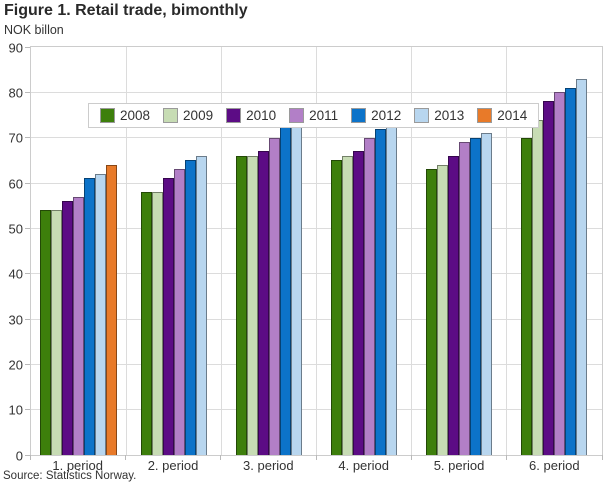 This screenshot has width=610, height=488. Describe the element at coordinates (554, 465) in the screenshot. I see `x-axis-category-label-6: 6. period` at that location.